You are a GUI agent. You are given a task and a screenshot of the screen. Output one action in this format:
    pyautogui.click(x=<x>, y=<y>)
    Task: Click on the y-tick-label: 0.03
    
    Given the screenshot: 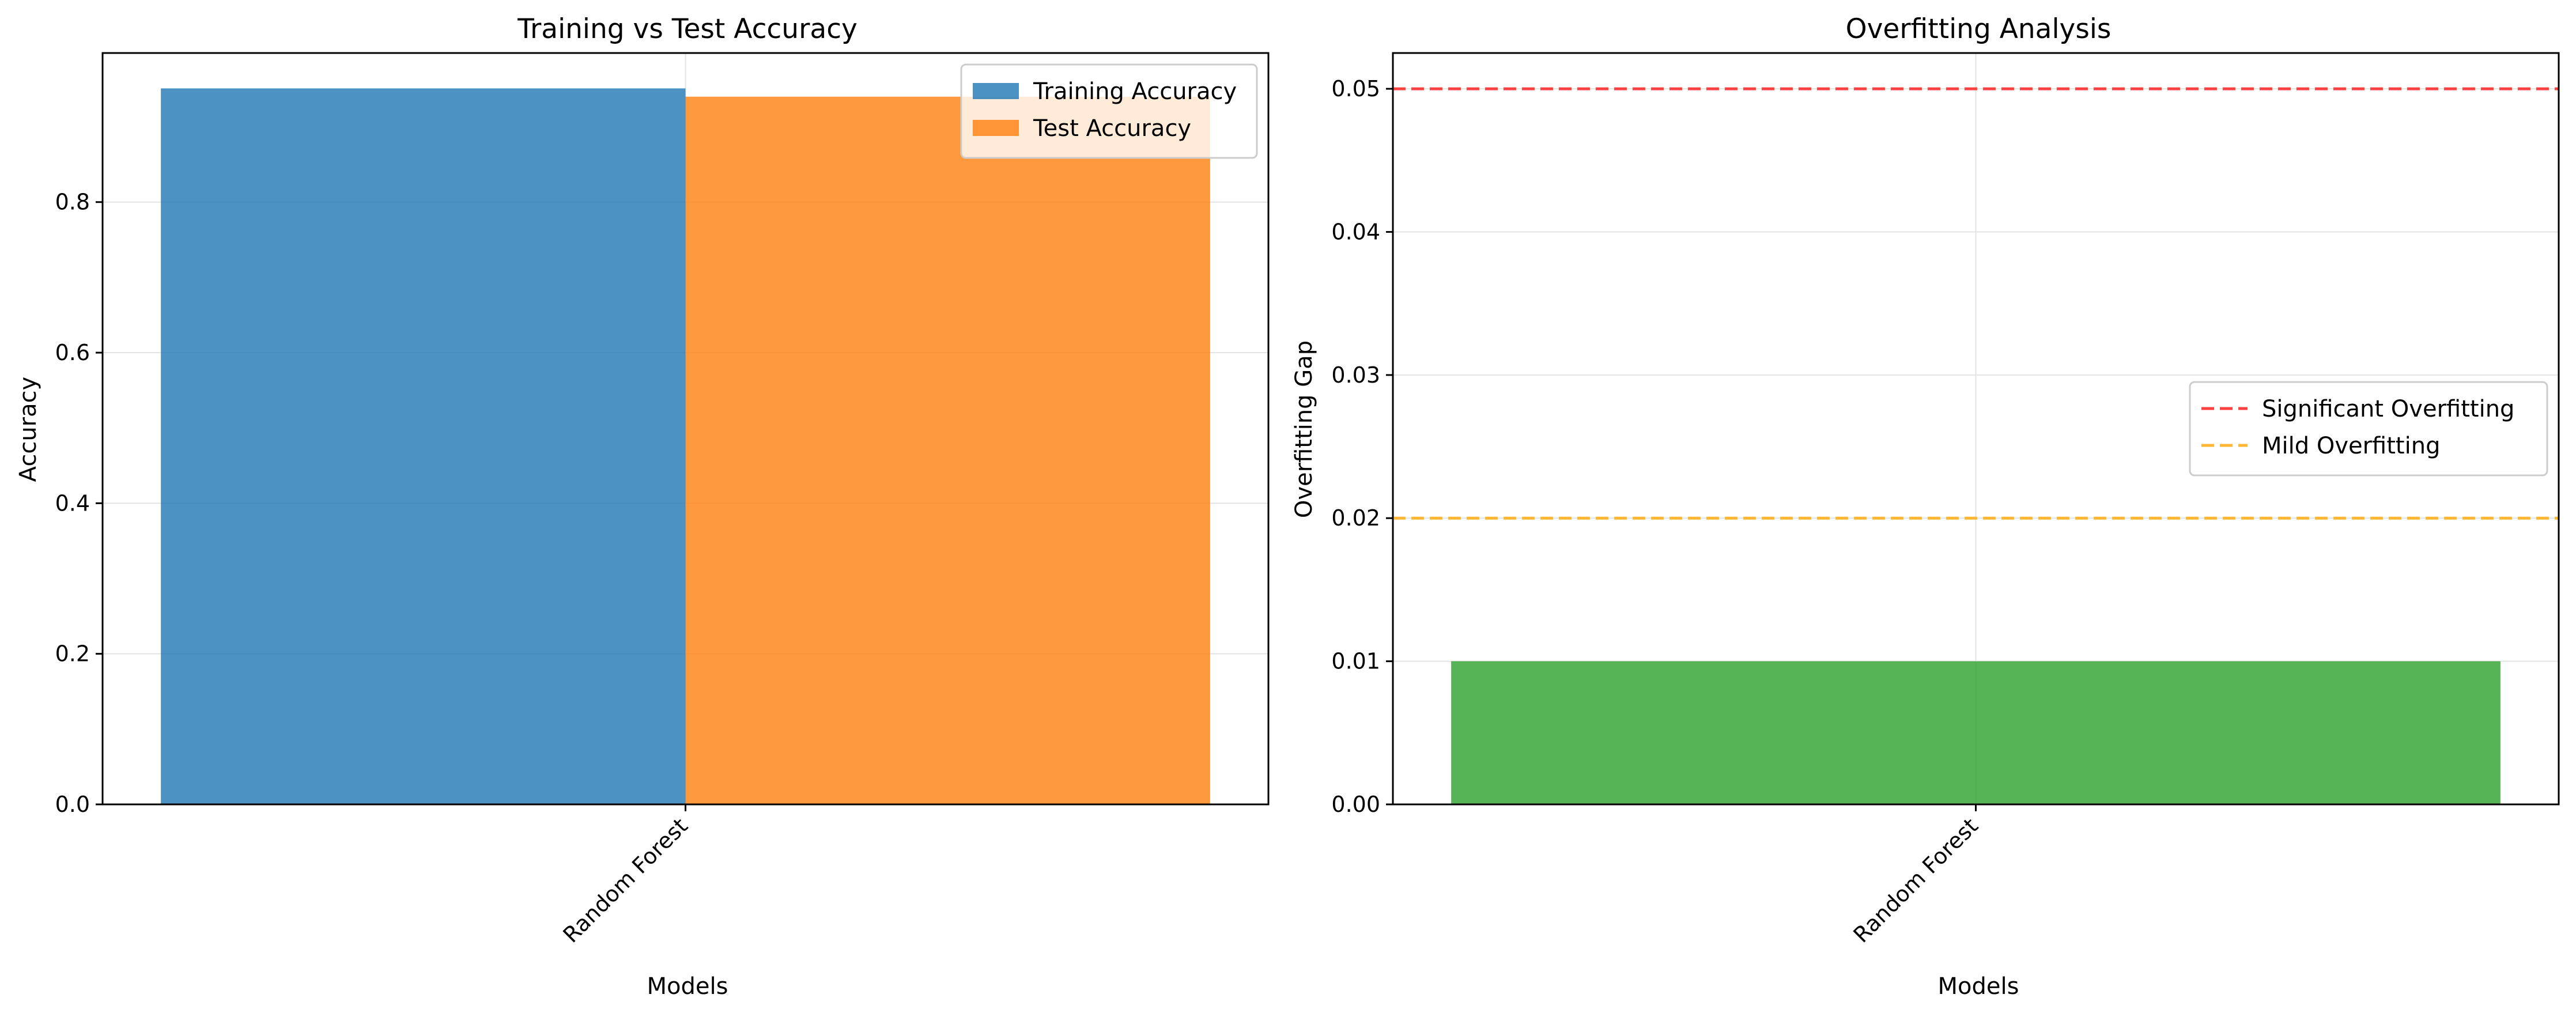 What is the action you would take?
    pyautogui.click(x=1355, y=375)
    